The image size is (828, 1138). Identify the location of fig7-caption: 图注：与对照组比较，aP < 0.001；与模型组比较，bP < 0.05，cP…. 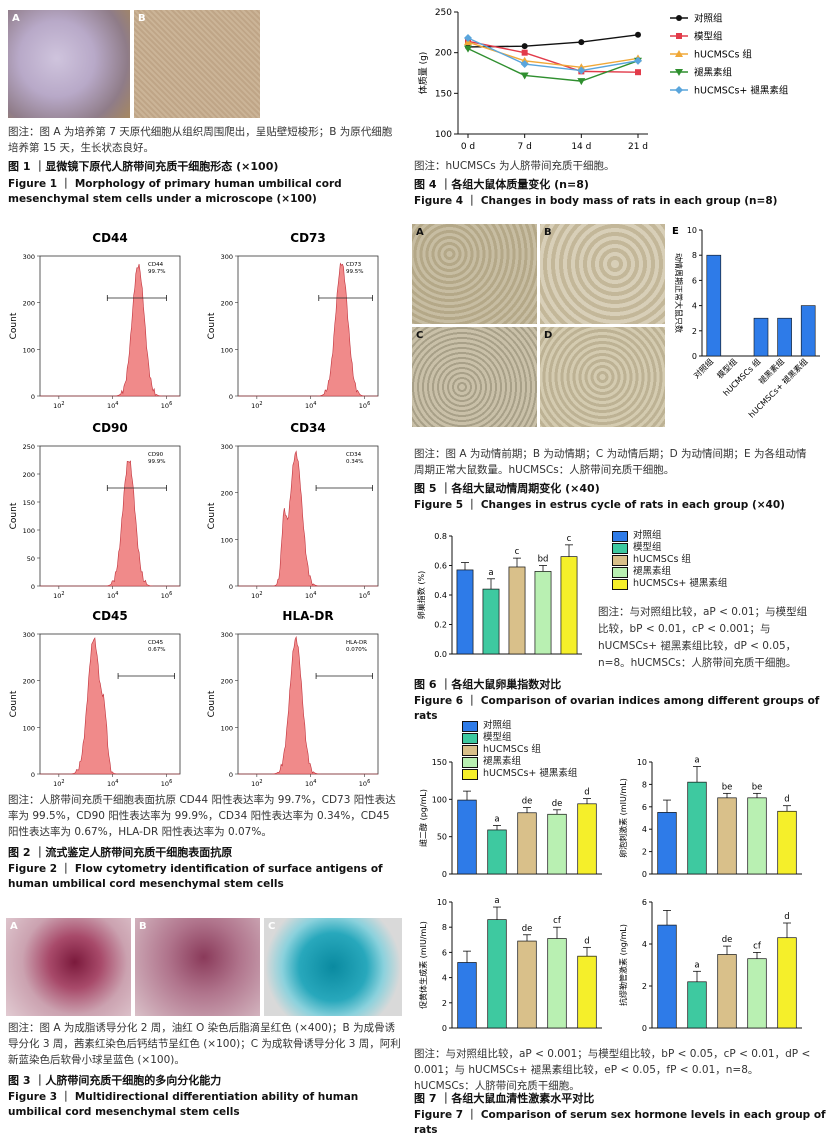
(612, 1070).